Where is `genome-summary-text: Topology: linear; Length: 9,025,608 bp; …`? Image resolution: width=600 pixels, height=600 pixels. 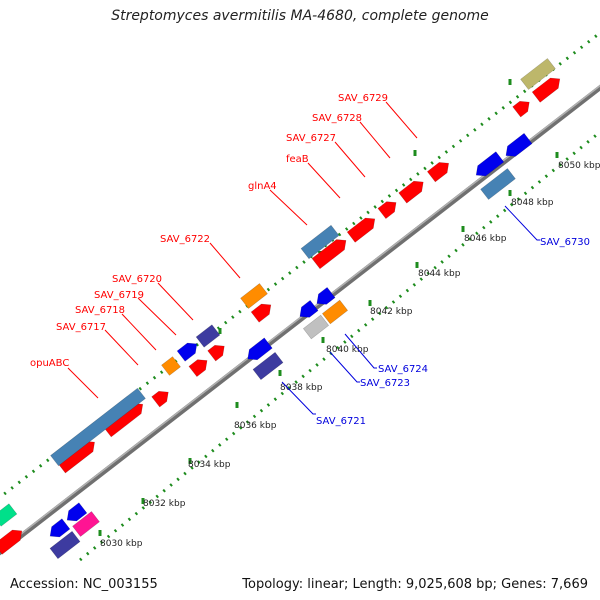 genome-summary-text: Topology: linear; Length: 9,025,608 bp; … is located at coordinates (415, 584).